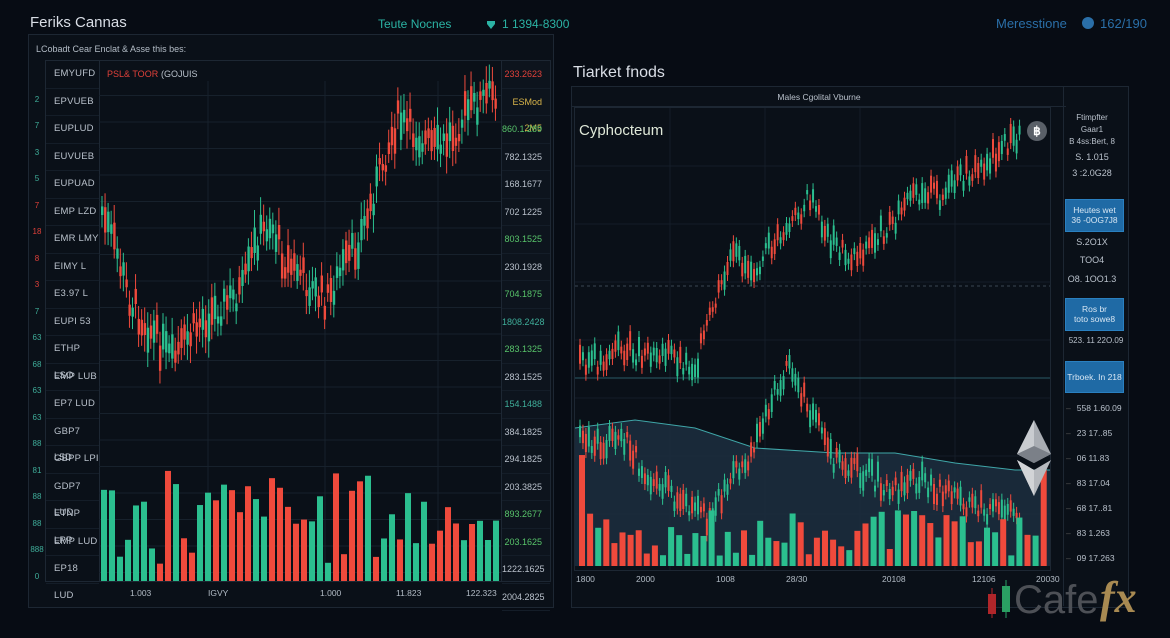 The width and height of the screenshot is (1170, 638). Describe the element at coordinates (526, 515) in the screenshot. I see `price-cell: 893.2677` at that location.